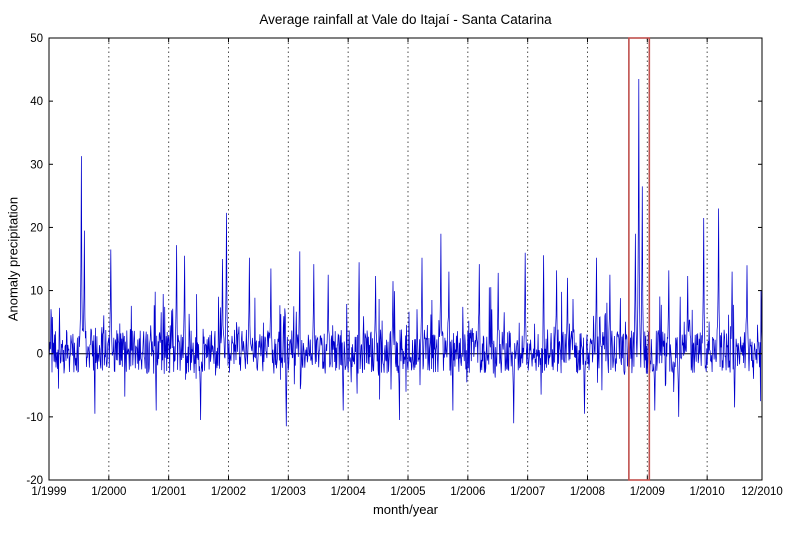 The image size is (788, 547). What do you see at coordinates (36, 102) in the screenshot?
I see `svg-text: 40` at bounding box center [36, 102].